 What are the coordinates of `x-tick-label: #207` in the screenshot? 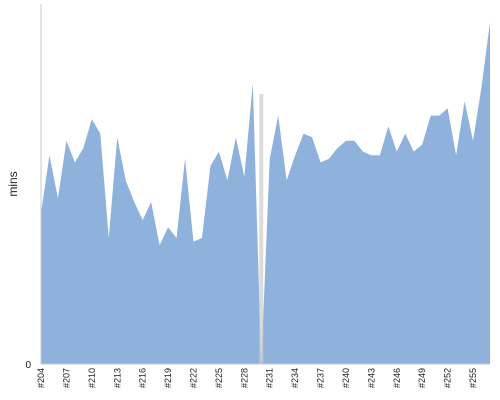 It's located at (66, 378).